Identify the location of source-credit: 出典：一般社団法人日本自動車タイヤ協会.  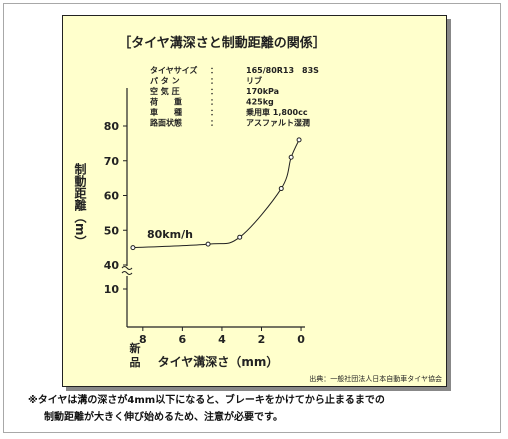
(375, 378).